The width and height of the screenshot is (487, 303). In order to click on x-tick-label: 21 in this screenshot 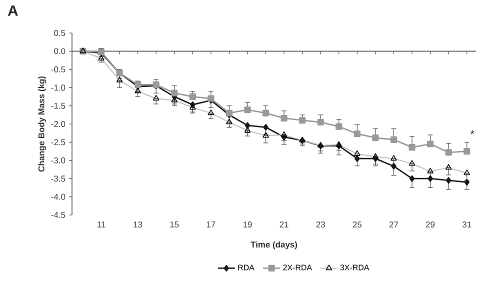, I will do `click(284, 225)`.